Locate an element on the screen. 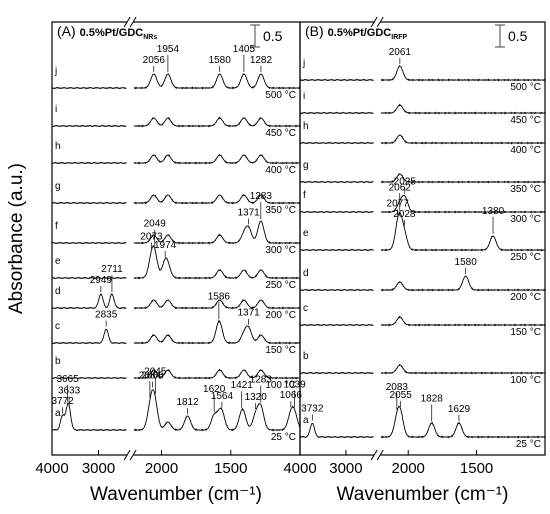  peak-label: 1954 is located at coordinates (168, 49).